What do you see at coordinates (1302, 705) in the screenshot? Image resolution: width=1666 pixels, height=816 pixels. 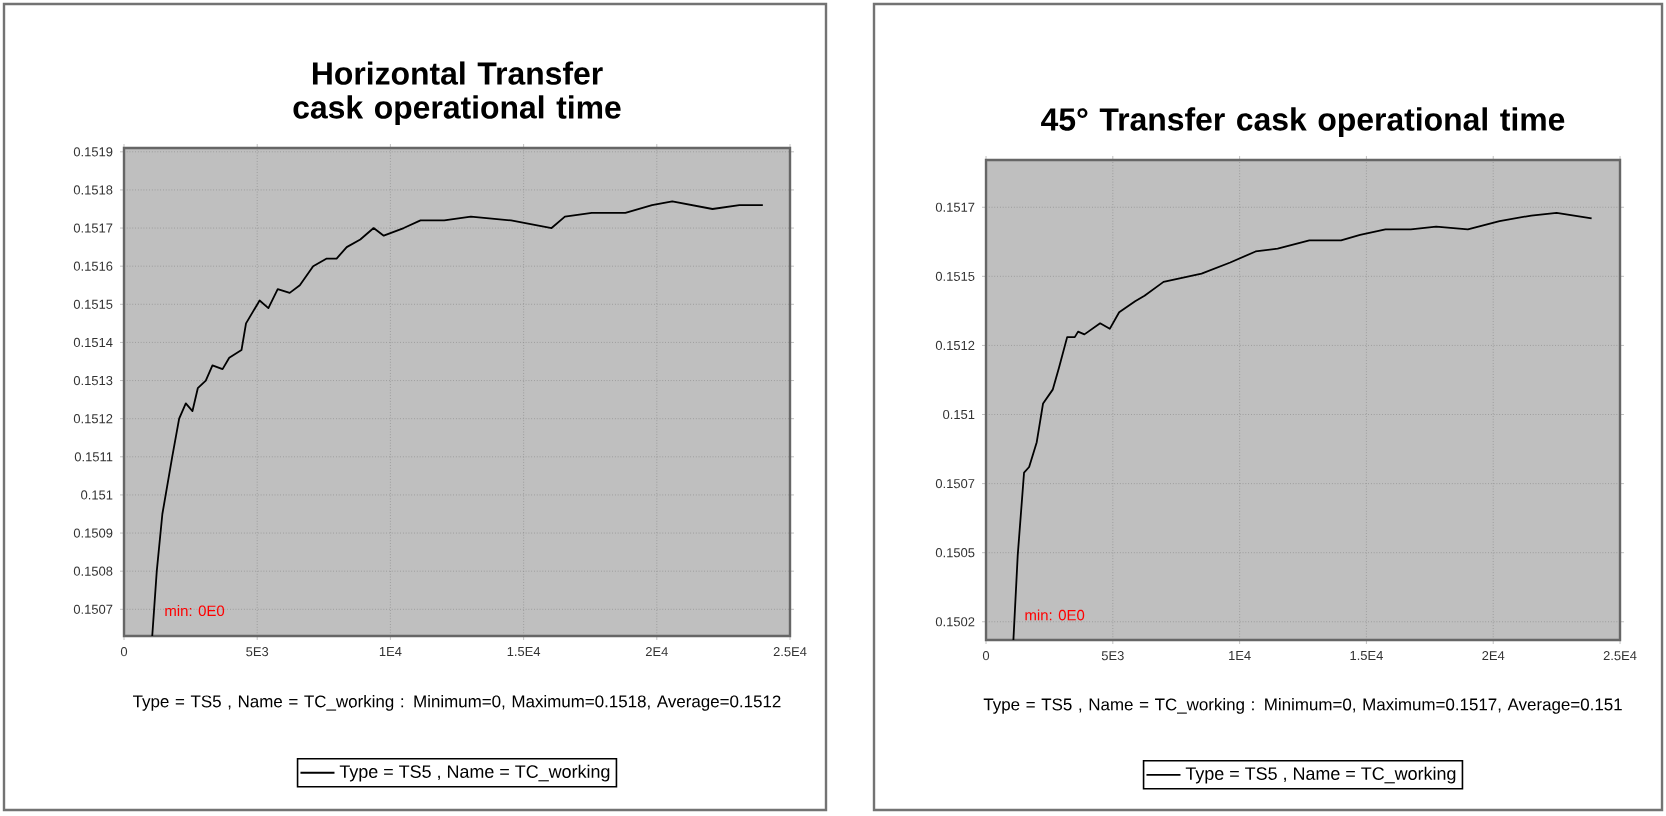 I see `text: Type = TS5 , Name = TC_working : Minimum=0, Maximum=0.1517, Average=0.151` at bounding box center [1302, 705].